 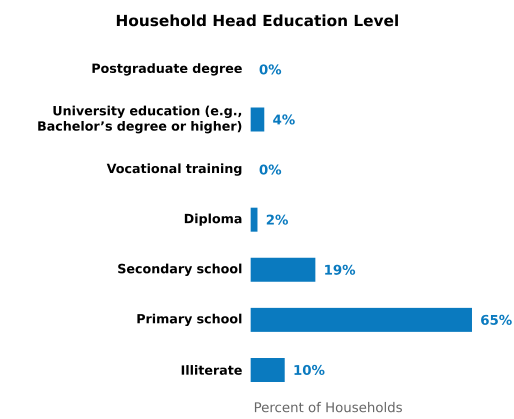 What do you see at coordinates (340, 269) in the screenshot?
I see `data-label: 19%` at bounding box center [340, 269].